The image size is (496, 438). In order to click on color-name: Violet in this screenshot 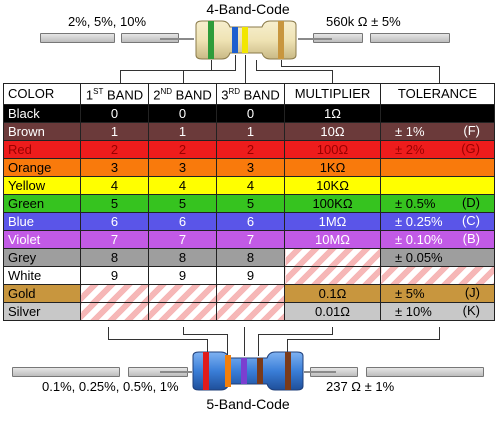, I will do `click(42, 239)`.